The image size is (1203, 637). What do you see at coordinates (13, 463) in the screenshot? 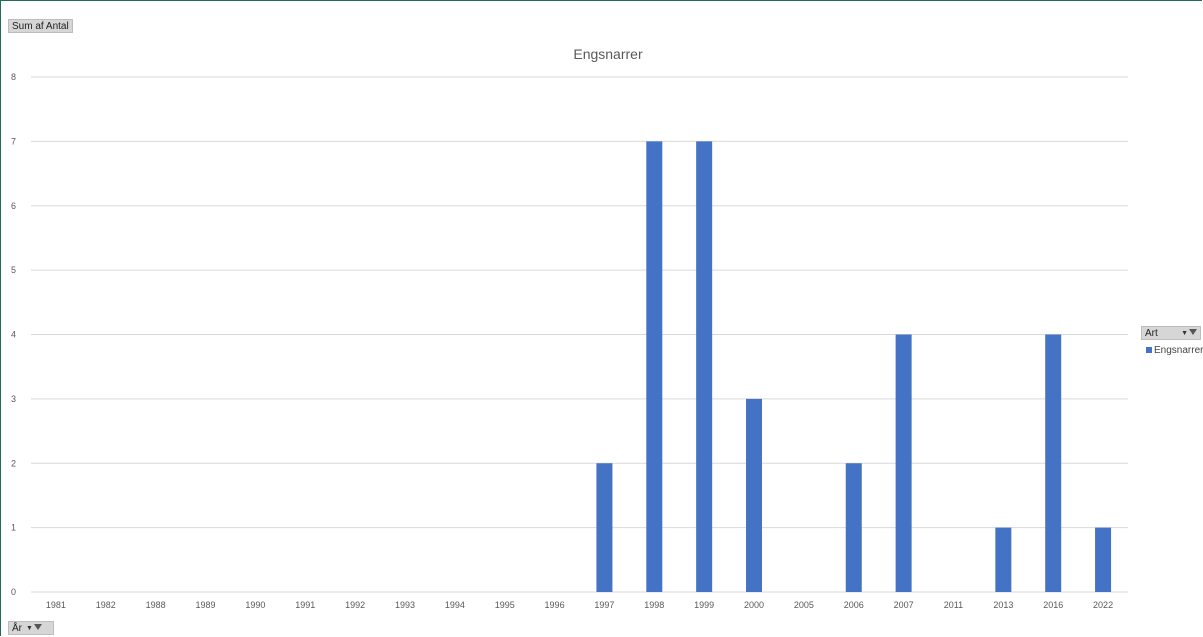
I see `y-tick-label: 2` at bounding box center [13, 463].